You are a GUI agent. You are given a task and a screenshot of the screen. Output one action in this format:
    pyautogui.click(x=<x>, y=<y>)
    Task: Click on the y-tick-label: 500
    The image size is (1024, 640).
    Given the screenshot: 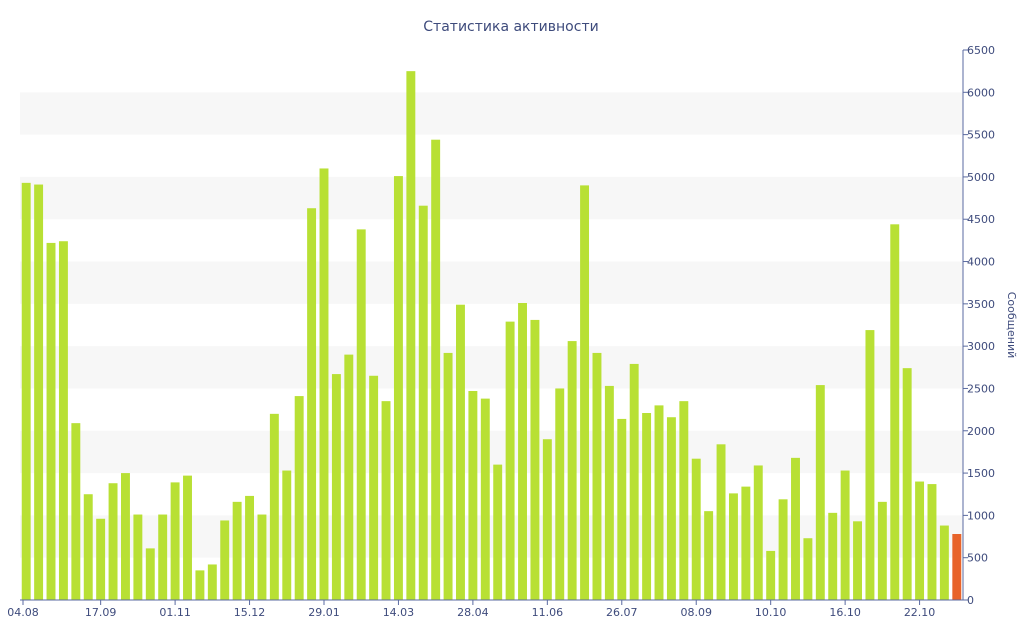 What is the action you would take?
    pyautogui.click(x=977, y=558)
    